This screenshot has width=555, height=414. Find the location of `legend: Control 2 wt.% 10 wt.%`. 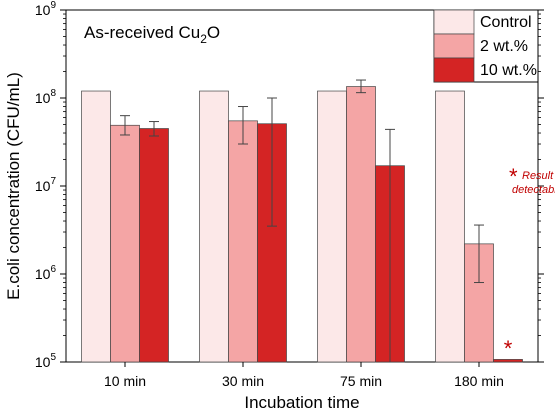

legend: Control 2 wt.% 10 wt.% is located at coordinates (486, 46).